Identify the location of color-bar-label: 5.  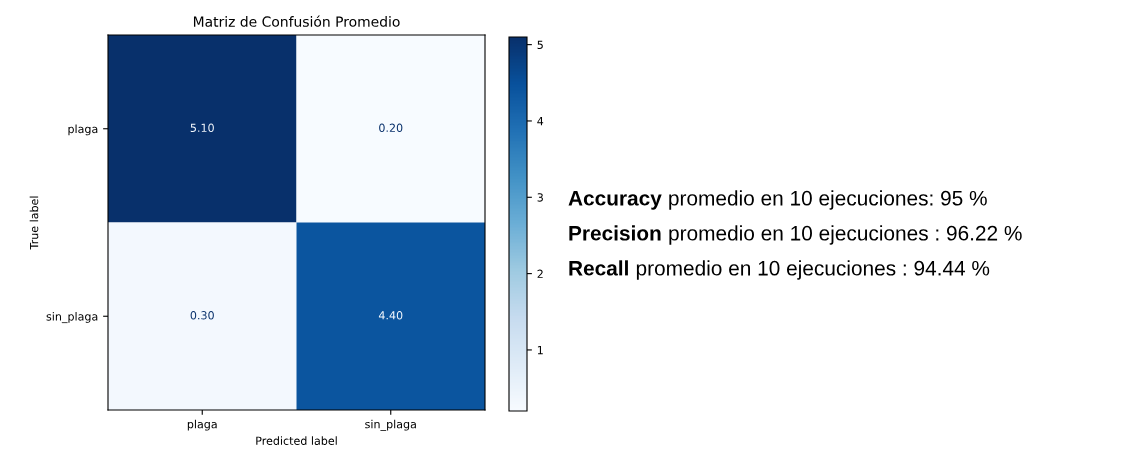
(540, 45).